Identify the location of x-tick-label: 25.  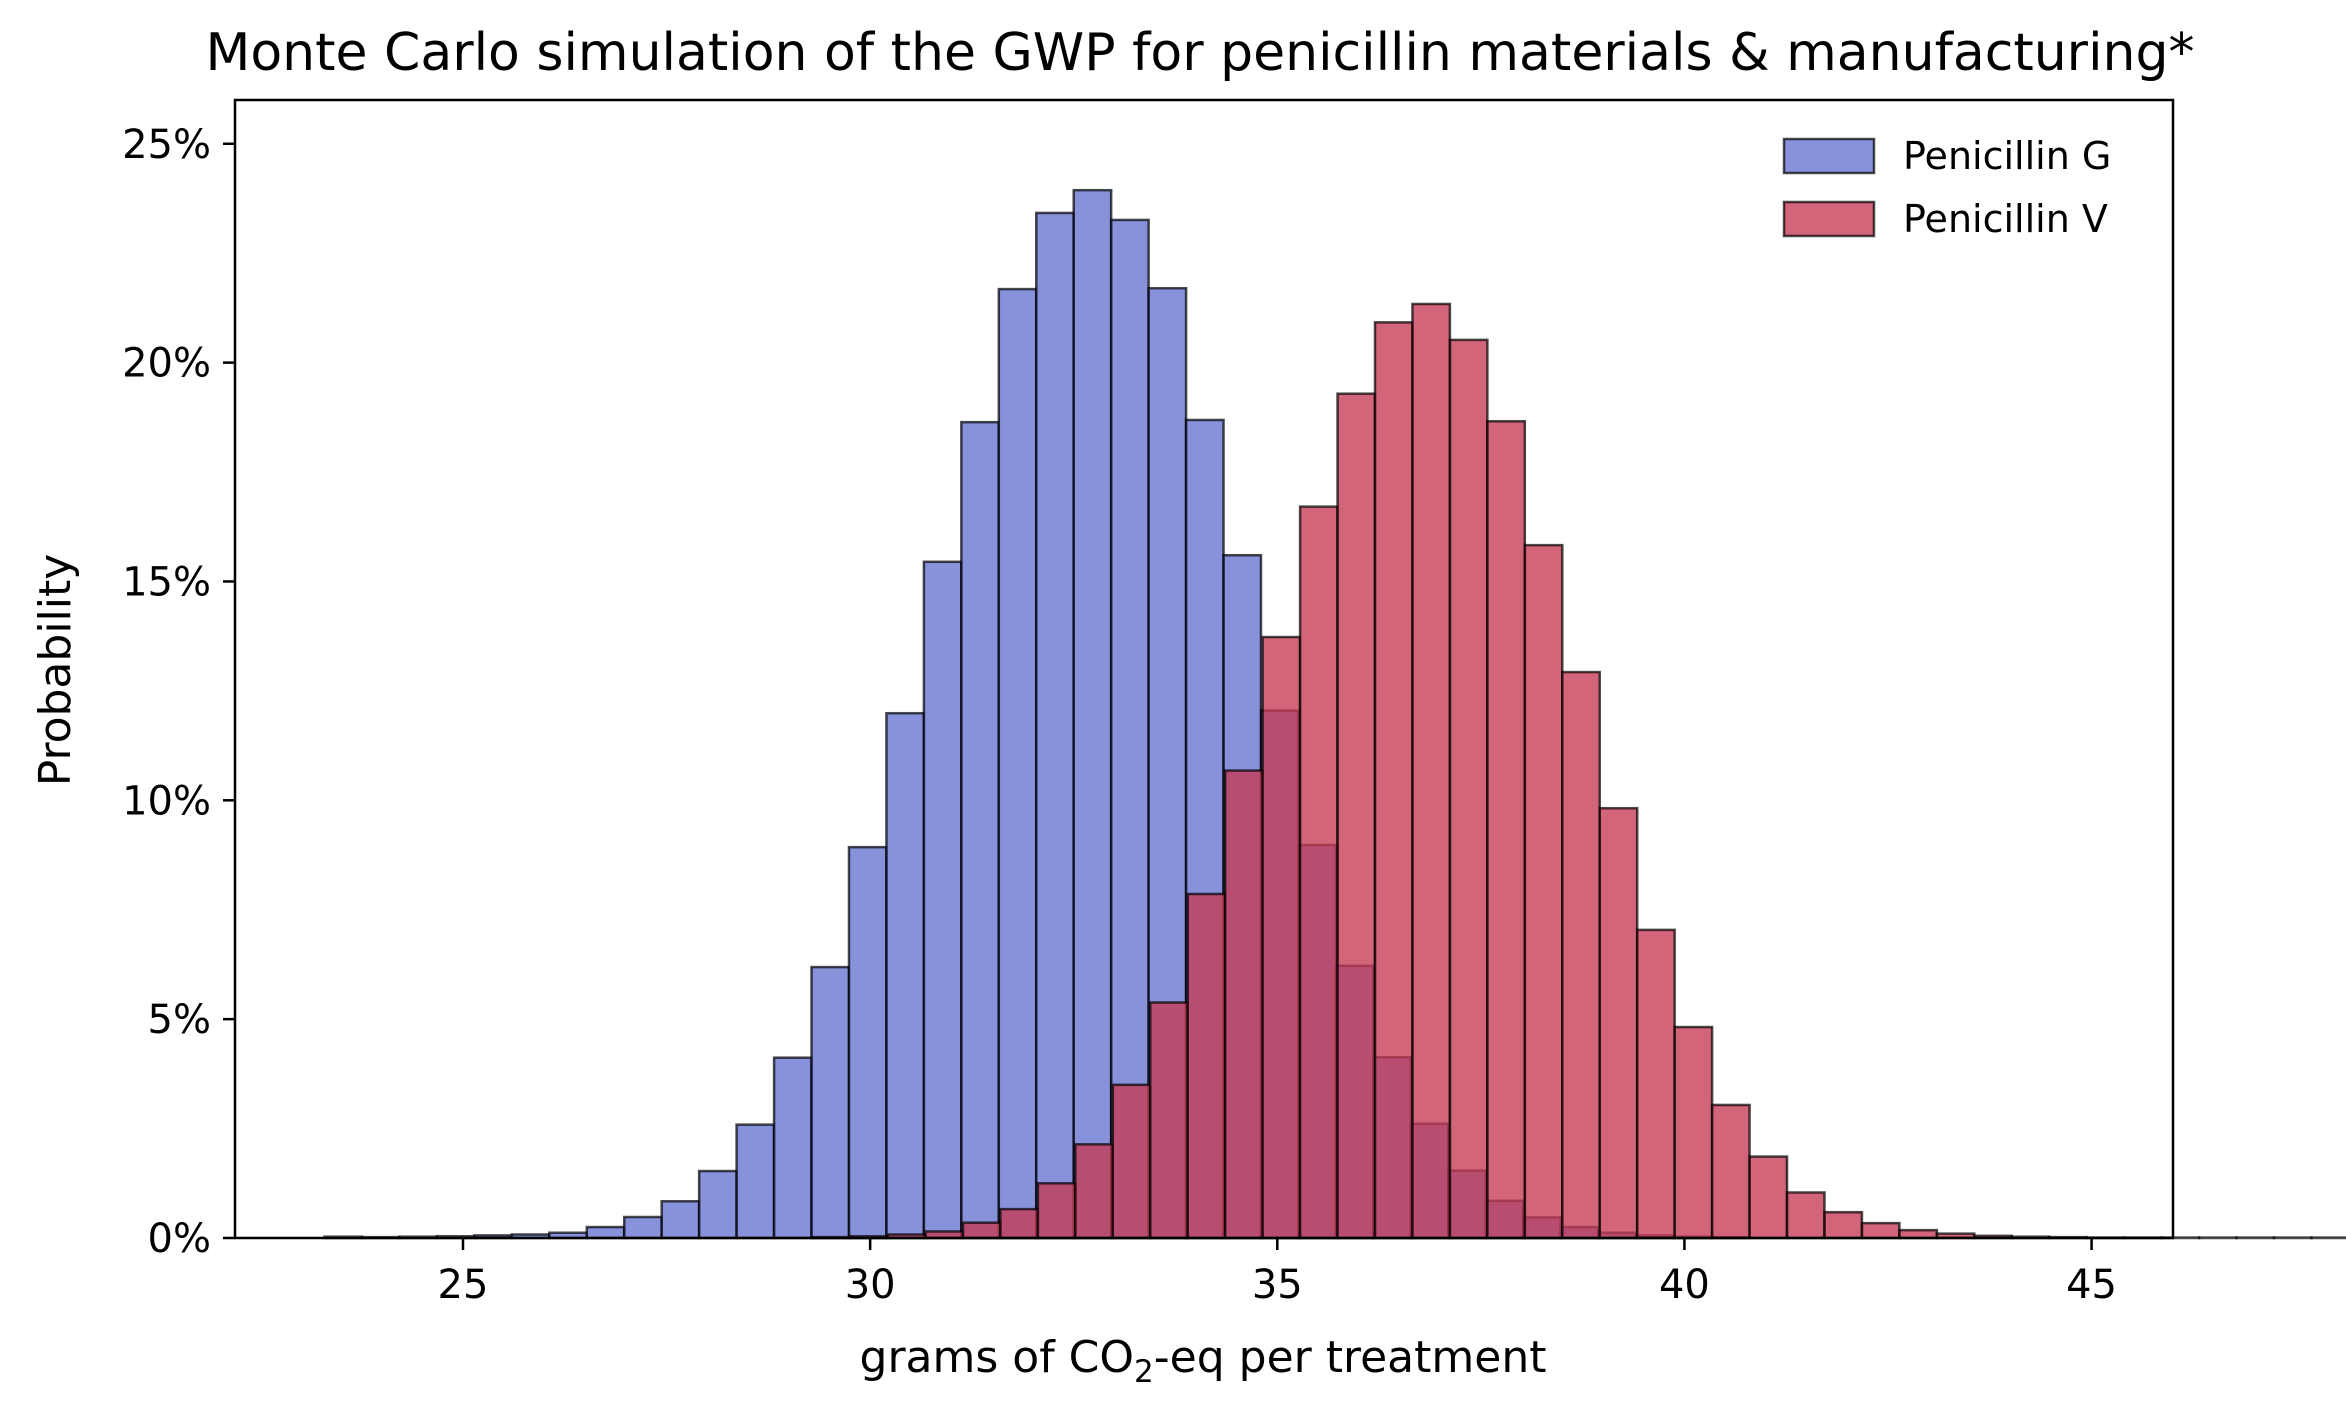
(463, 1285).